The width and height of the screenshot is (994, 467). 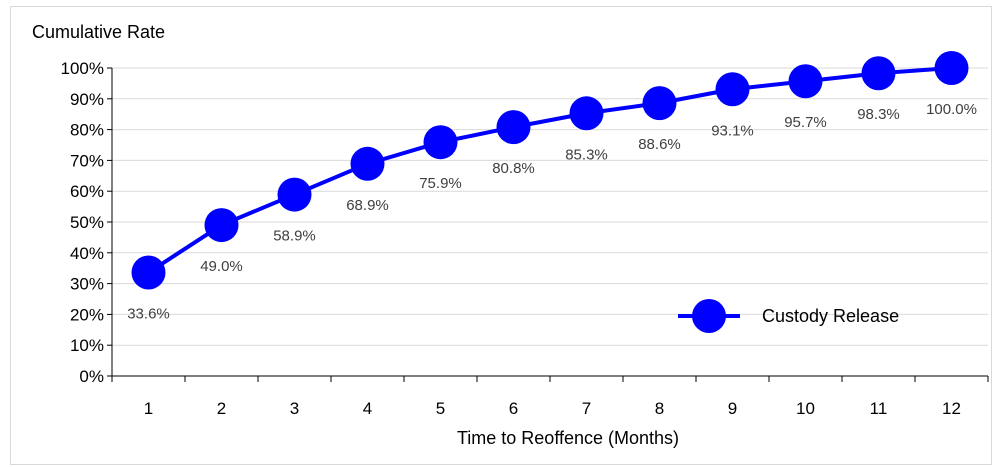 What do you see at coordinates (513, 408) in the screenshot?
I see `x-tick-label: 6` at bounding box center [513, 408].